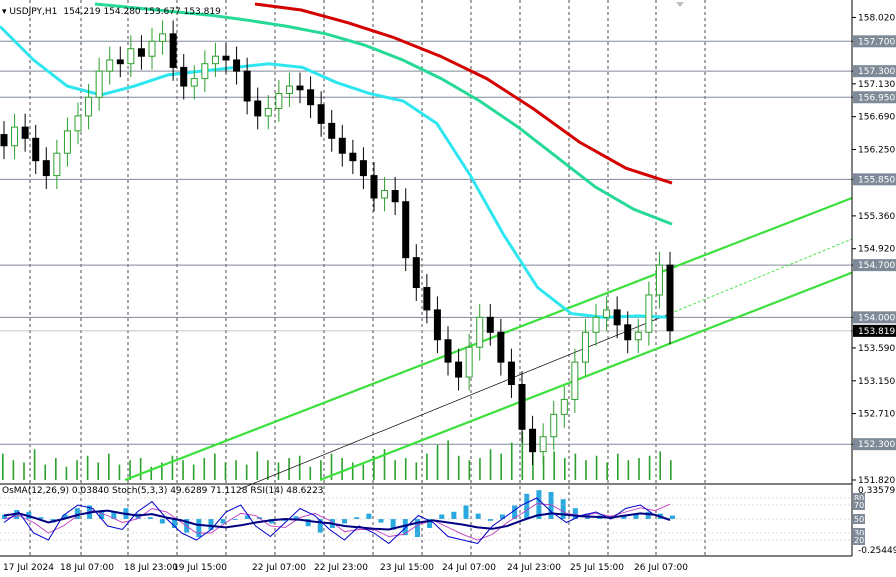 This screenshot has height=577, width=896. I want to click on price-label-text: 157.700, so click(876, 42).